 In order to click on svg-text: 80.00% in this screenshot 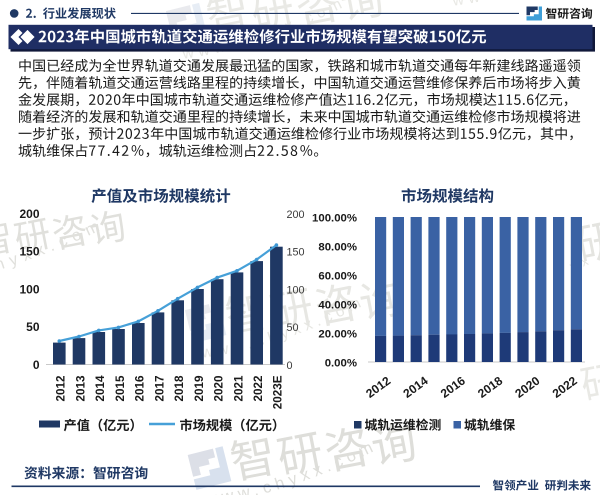, I will do `click(337, 247)`.